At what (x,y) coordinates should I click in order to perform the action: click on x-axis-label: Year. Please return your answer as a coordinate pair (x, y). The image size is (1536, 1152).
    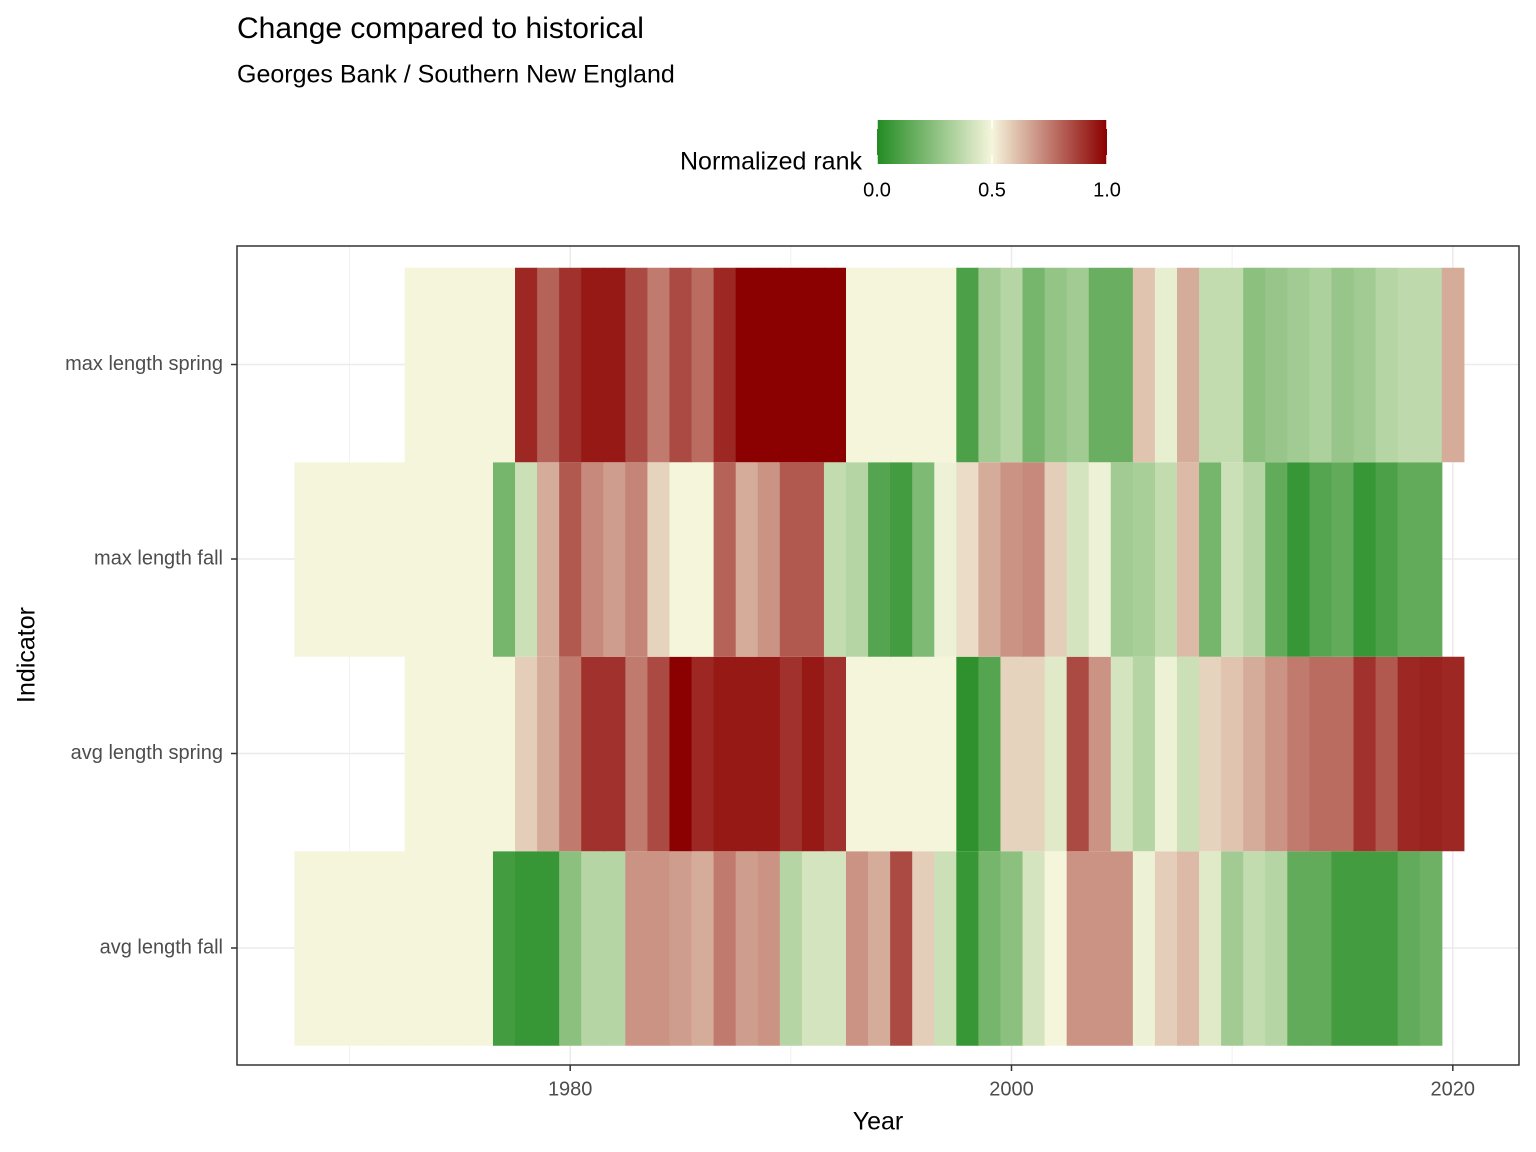
    Looking at the image, I should click on (878, 1122).